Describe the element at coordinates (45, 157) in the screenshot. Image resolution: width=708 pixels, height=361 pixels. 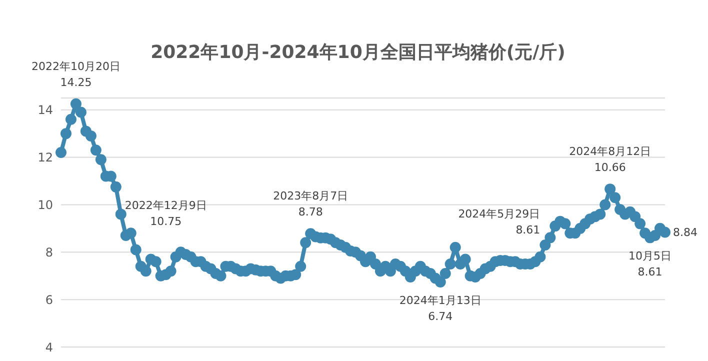
I see `y-tick-label: 12` at that location.